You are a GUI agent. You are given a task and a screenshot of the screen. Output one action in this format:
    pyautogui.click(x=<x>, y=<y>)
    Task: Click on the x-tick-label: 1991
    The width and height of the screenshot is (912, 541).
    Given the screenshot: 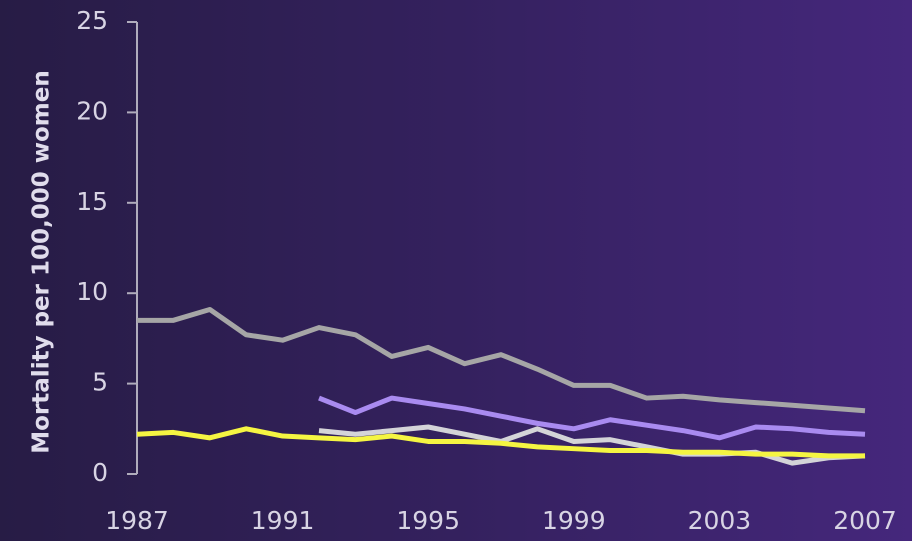 What is the action you would take?
    pyautogui.click(x=283, y=520)
    